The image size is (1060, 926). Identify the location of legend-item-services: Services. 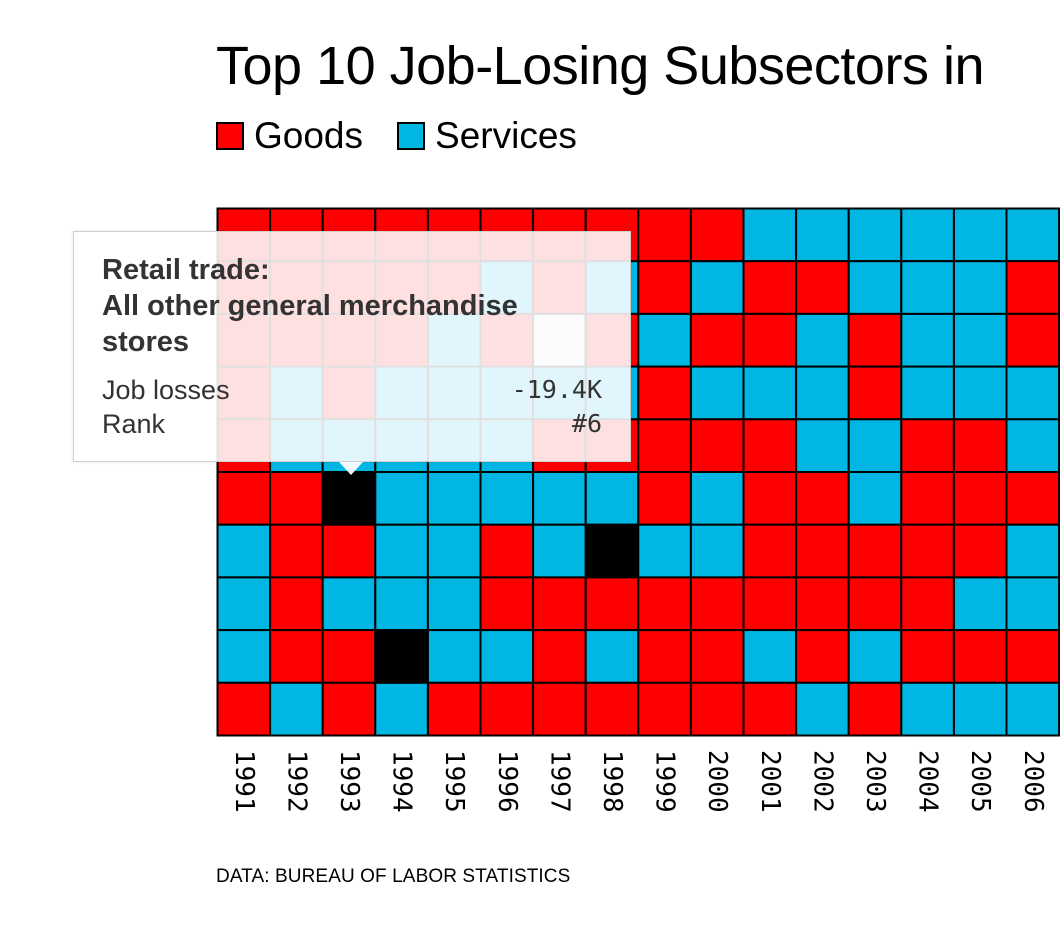
(487, 136).